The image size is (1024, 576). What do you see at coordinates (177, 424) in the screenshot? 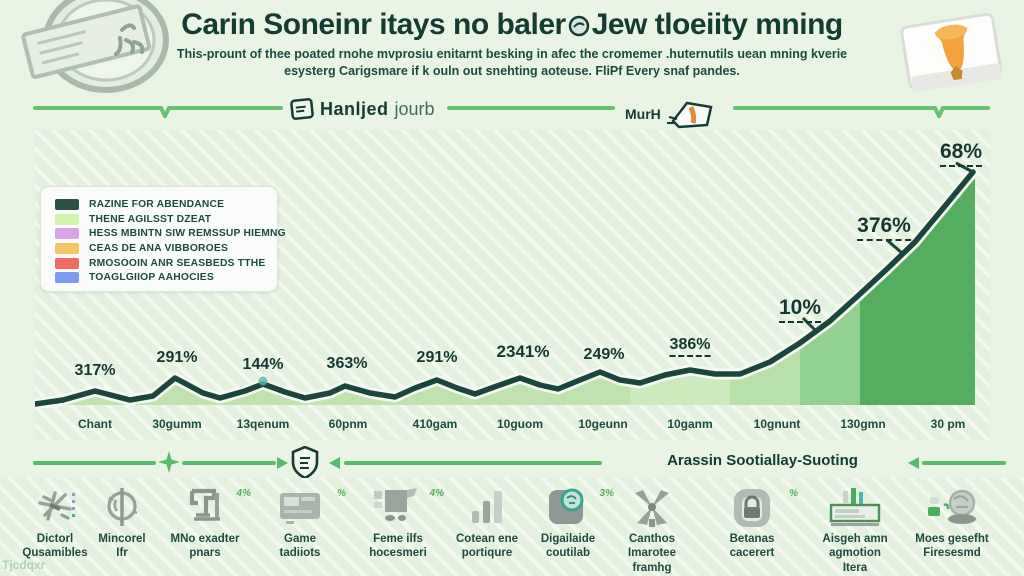
I see `x-axis-label: 30gumm` at bounding box center [177, 424].